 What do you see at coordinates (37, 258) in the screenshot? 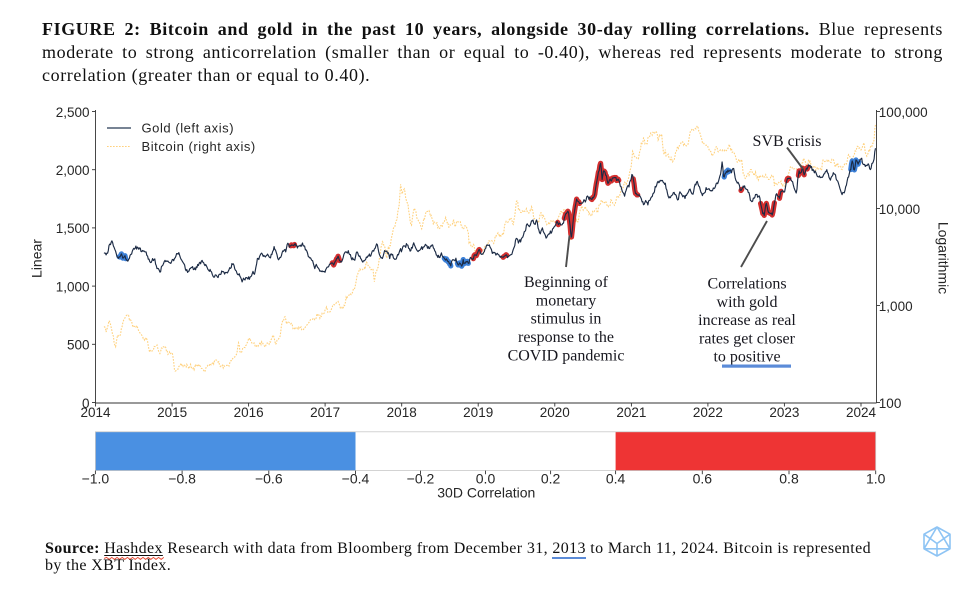
I see `svg-text: Linear` at bounding box center [37, 258].